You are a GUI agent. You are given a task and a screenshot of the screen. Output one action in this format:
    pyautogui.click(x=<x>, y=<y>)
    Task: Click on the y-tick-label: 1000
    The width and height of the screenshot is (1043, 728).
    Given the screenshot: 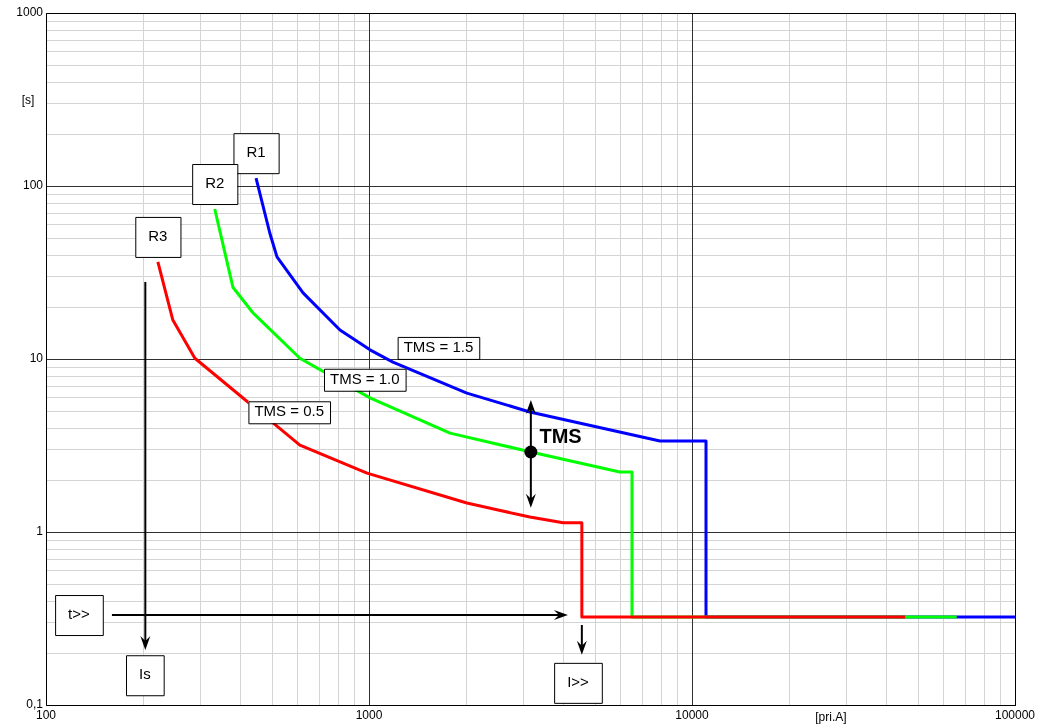 What is the action you would take?
    pyautogui.click(x=30, y=12)
    